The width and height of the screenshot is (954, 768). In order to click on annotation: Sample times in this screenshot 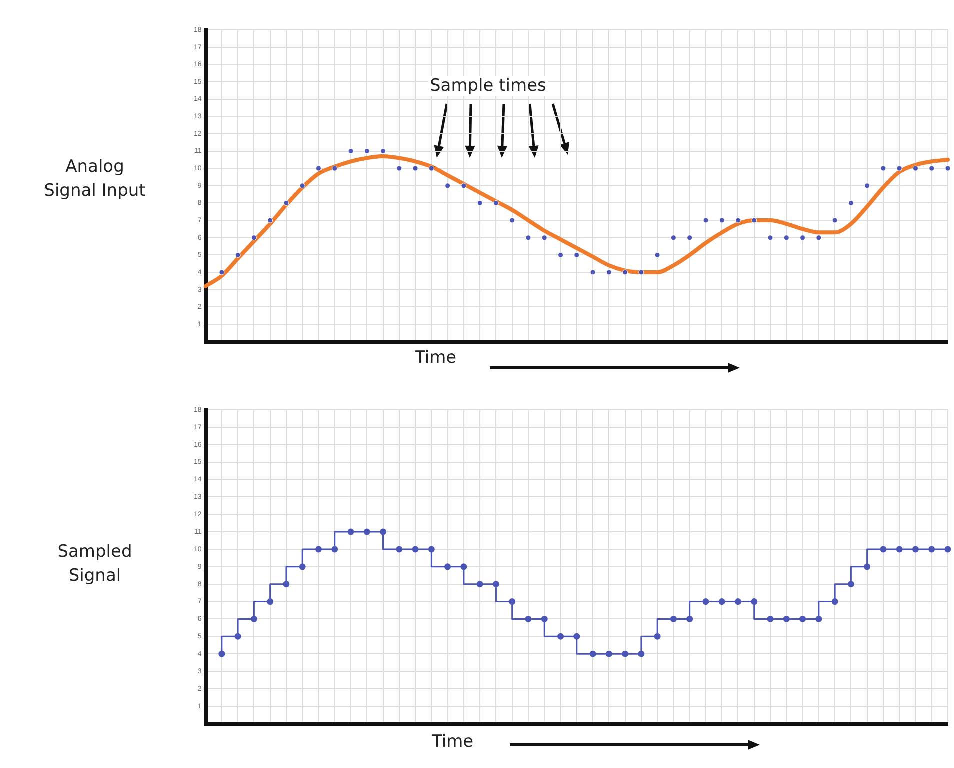, I will do `click(488, 86)`.